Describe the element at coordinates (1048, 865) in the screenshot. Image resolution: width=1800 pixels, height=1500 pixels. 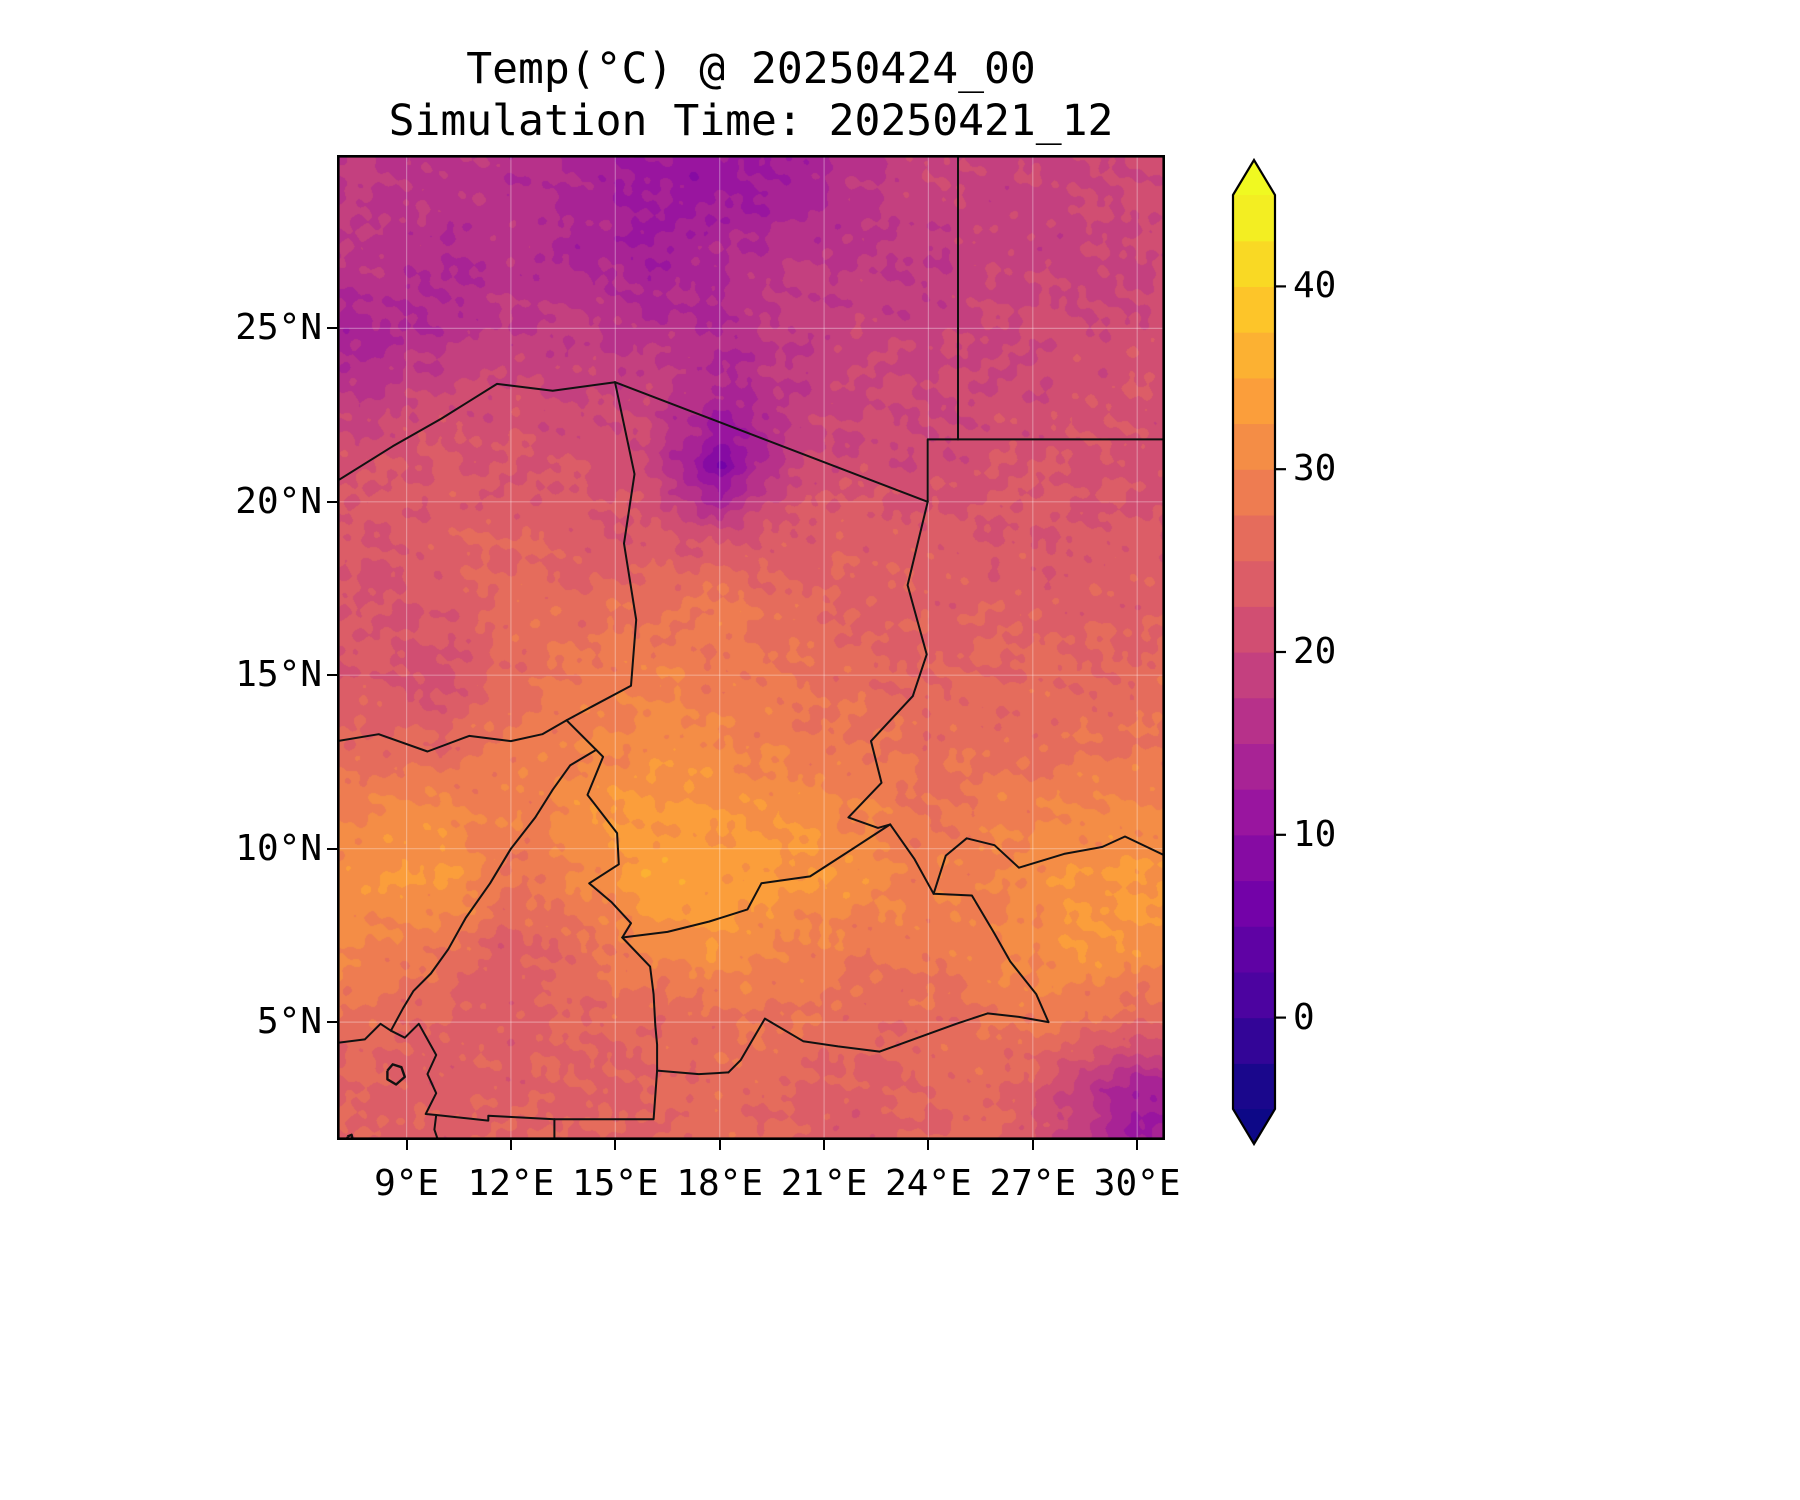
I see `border-sudan-south-sudan` at that location.